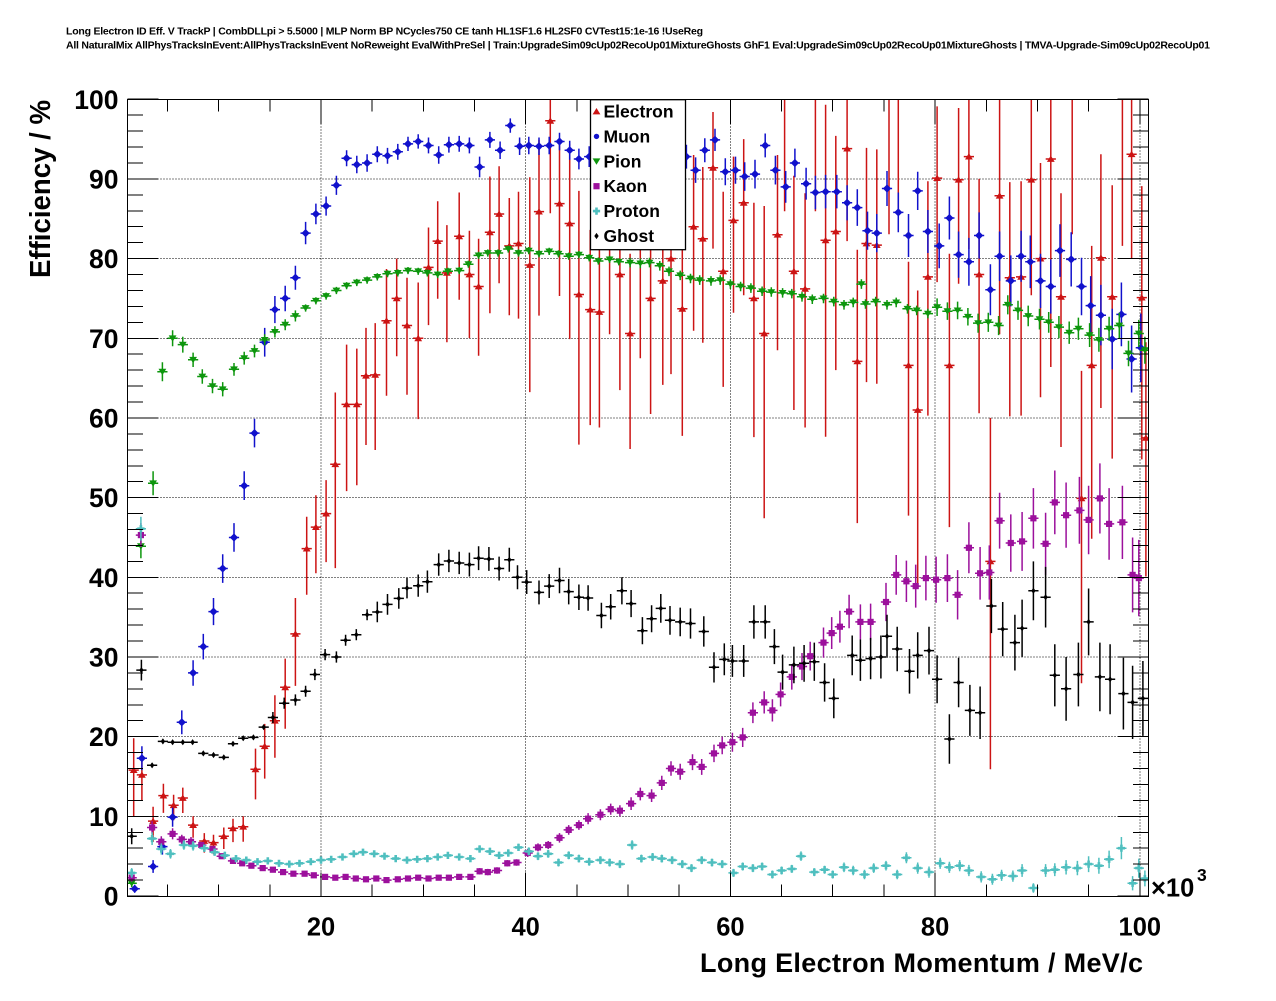  I want to click on svg-text: 90, so click(103, 179).